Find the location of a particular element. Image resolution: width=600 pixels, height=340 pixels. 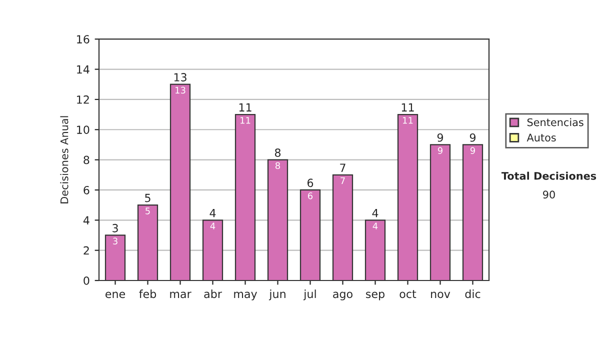

data-label: 8 is located at coordinates (277, 166).